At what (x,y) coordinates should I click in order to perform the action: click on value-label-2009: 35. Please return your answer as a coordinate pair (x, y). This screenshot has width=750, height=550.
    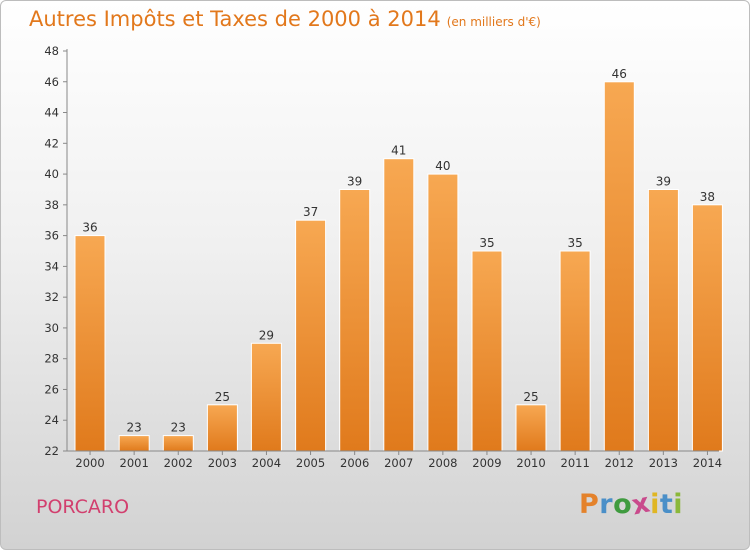
    Looking at the image, I should click on (486, 243).